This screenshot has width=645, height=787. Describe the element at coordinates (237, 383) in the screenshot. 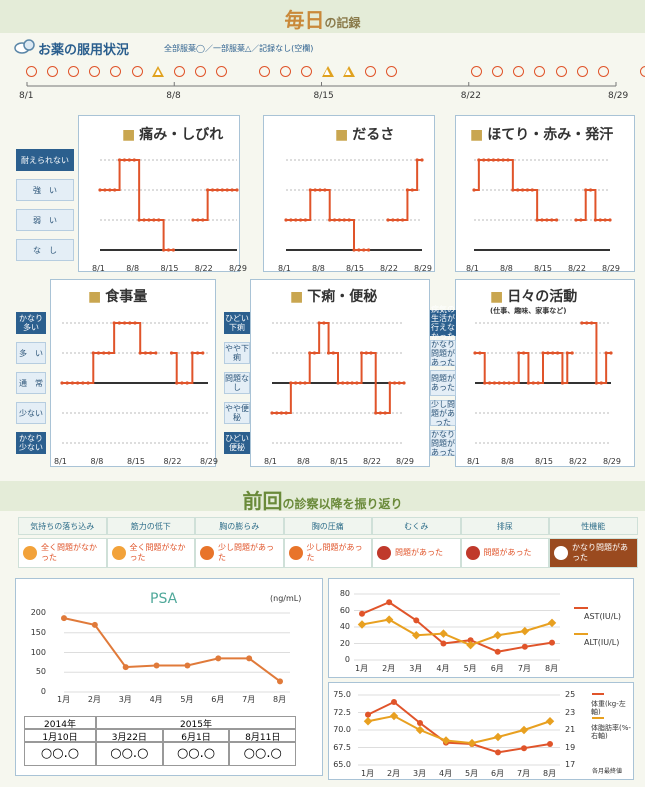

I see `level-label: 問題なし` at that location.